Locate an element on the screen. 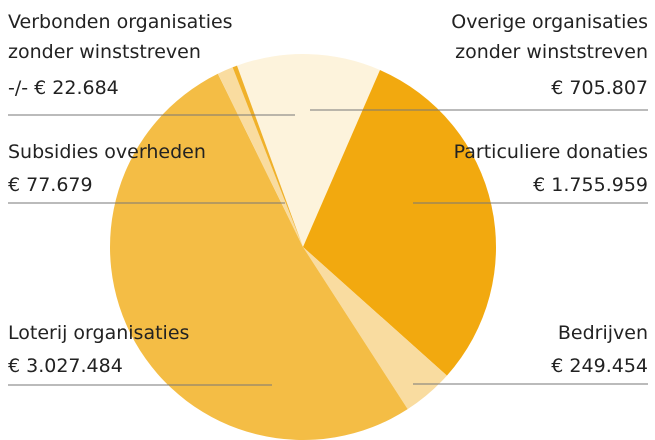 This screenshot has height=440, width=655. slice-label: Subsidies overheden is located at coordinates (107, 152).